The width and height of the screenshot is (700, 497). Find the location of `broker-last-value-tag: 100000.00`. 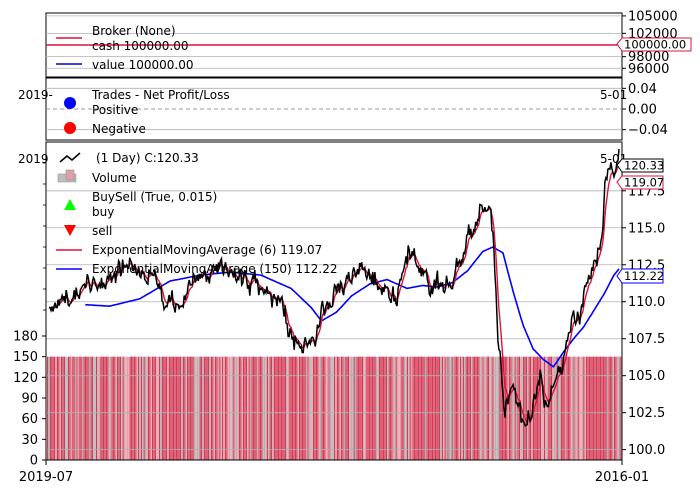

broker-last-value-tag: 100000.00 is located at coordinates (654, 44).